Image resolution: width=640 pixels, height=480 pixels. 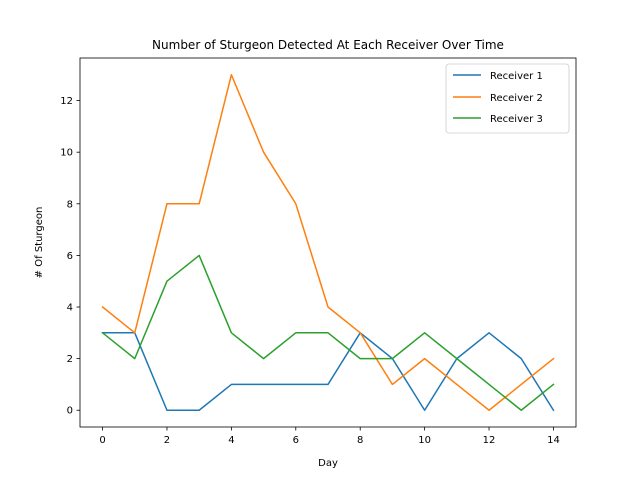 I want to click on x-tick-label: 10, so click(x=424, y=440).